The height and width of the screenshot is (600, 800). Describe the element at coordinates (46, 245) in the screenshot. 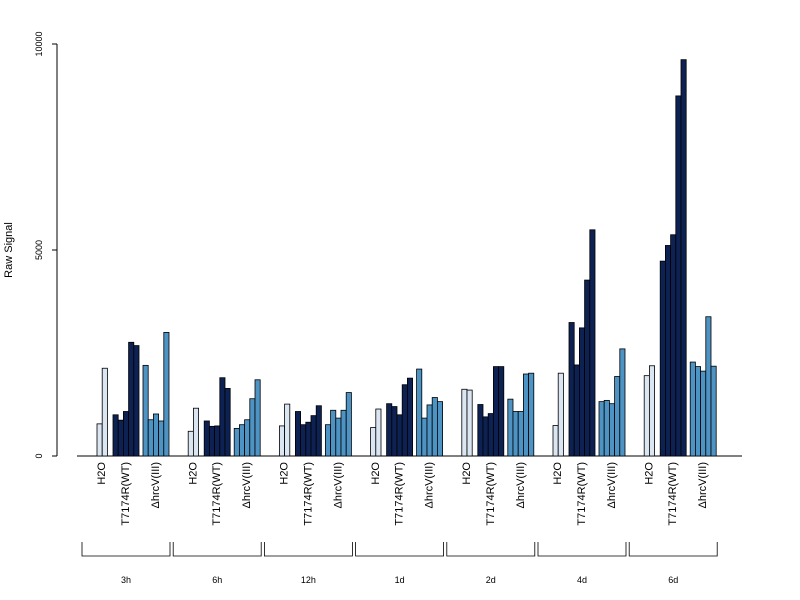

I see `y-axis: 0 5000 10000` at that location.